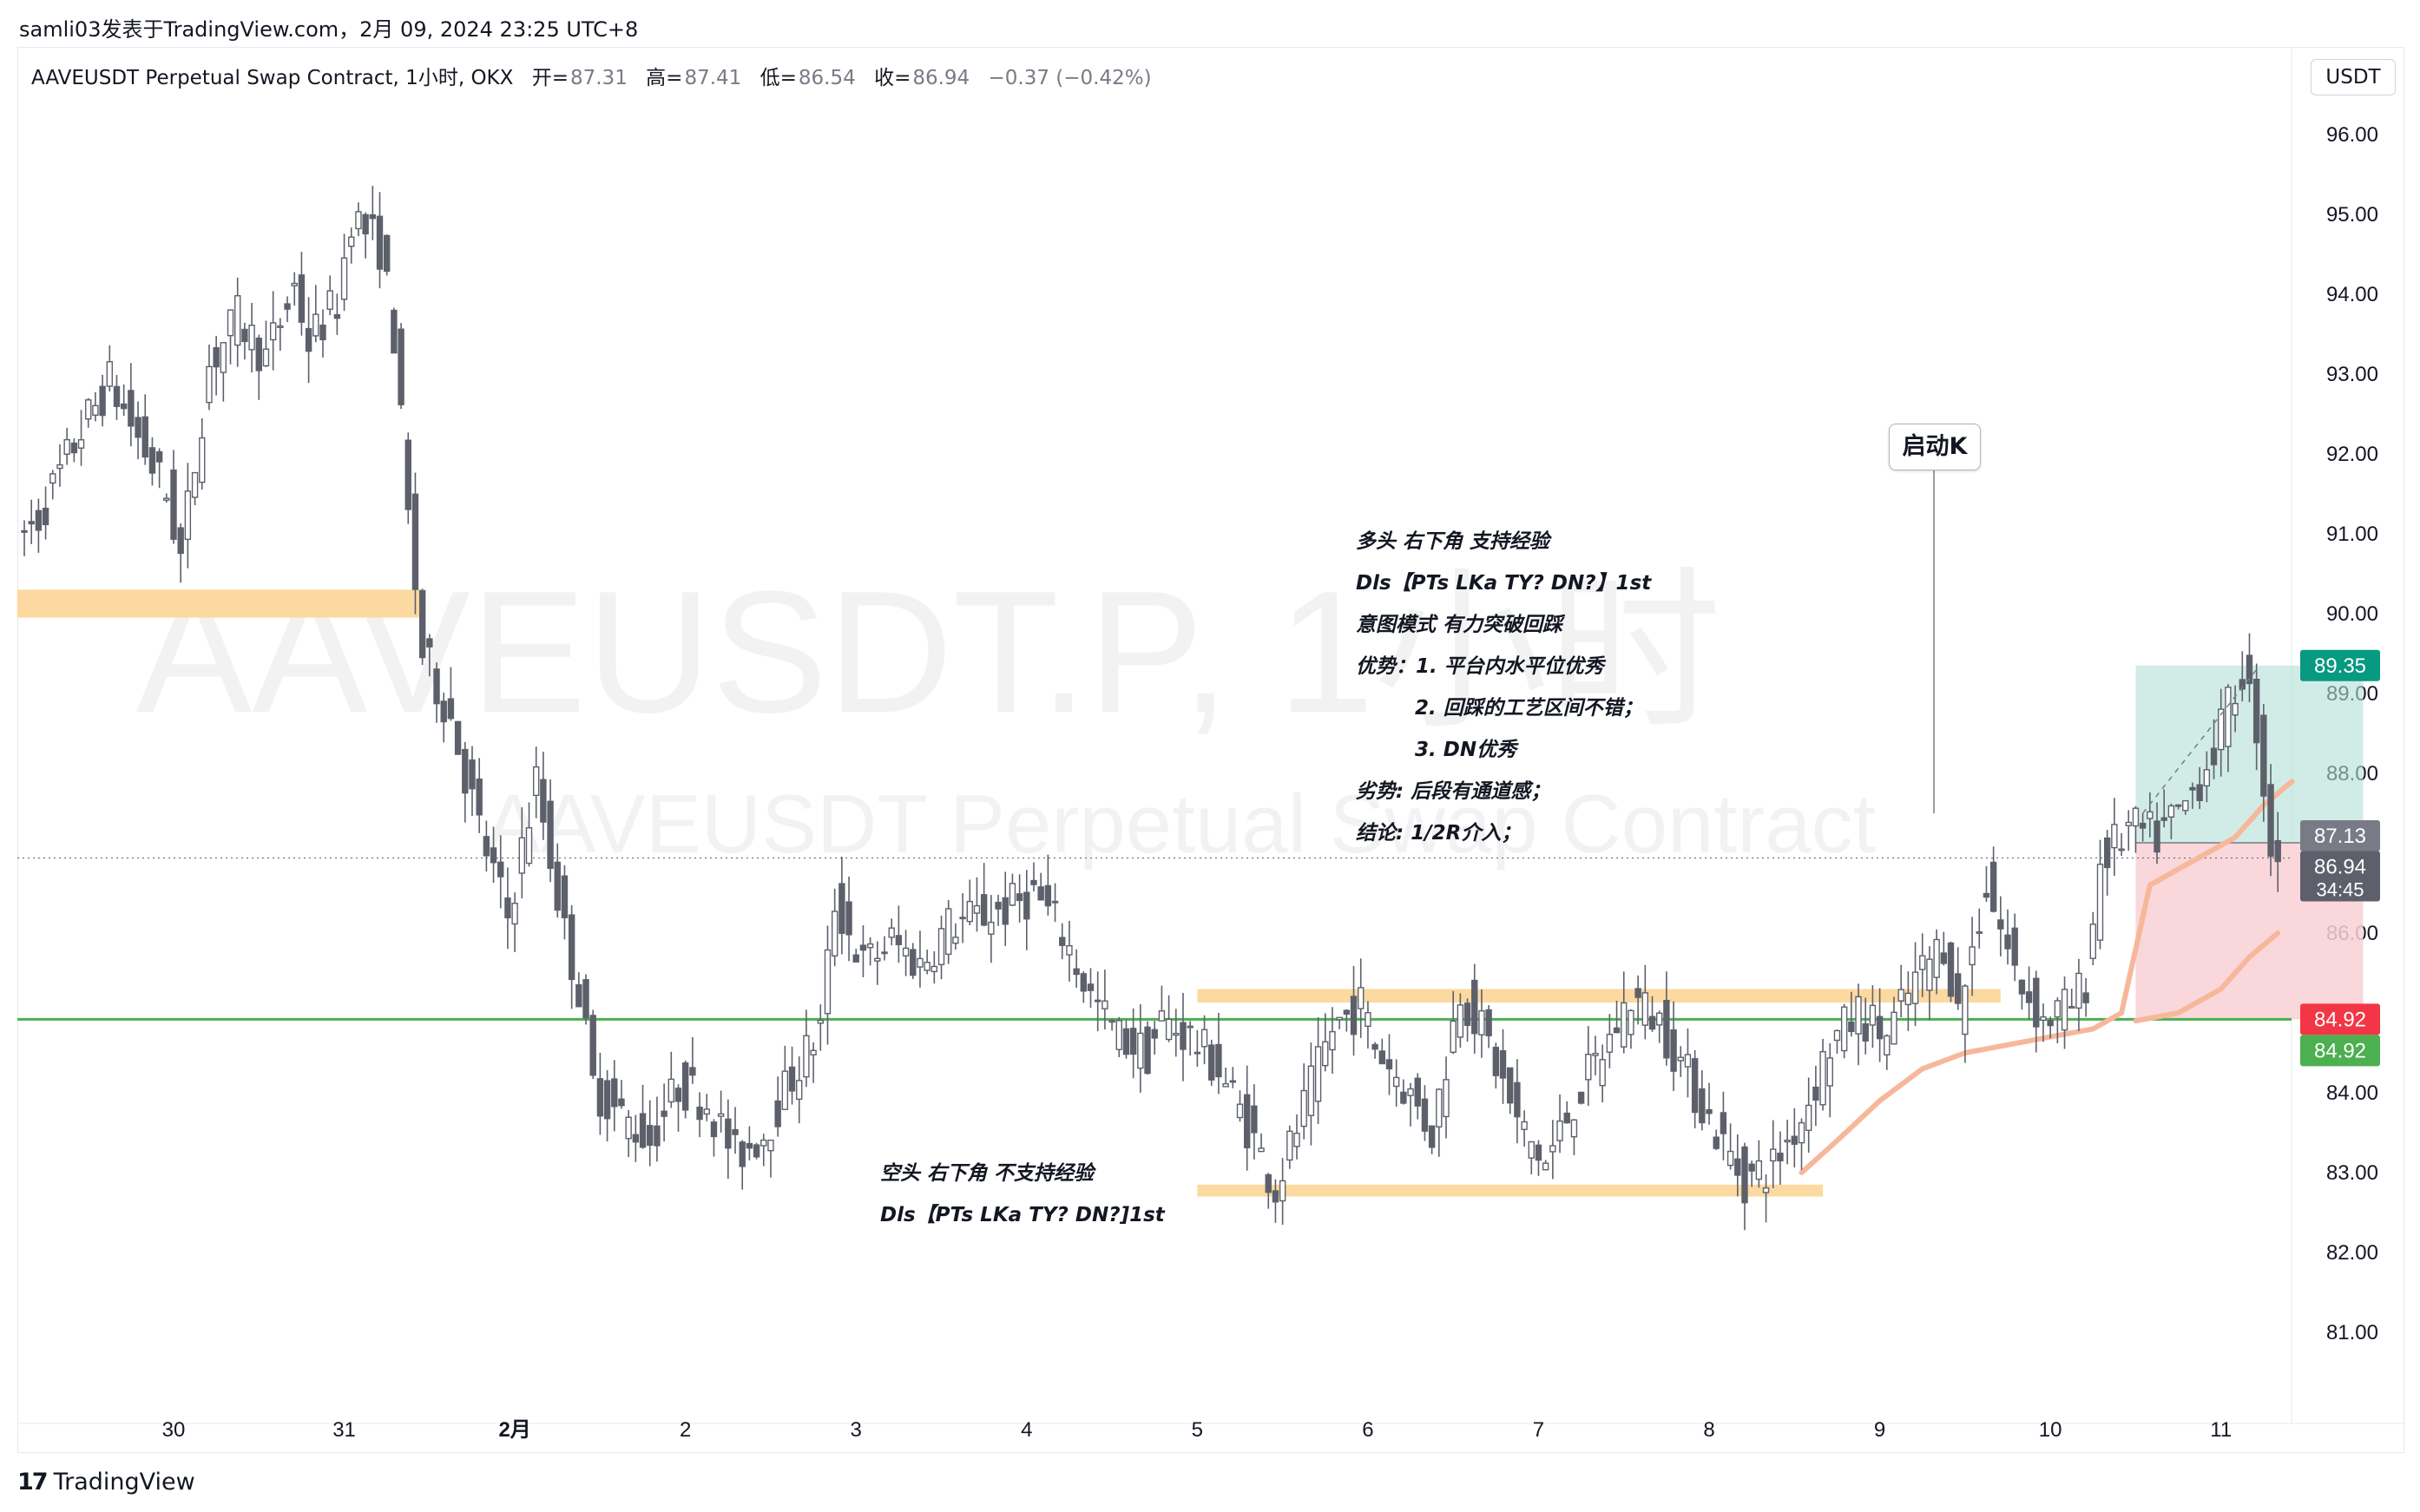  What do you see at coordinates (2340, 867) in the screenshot?
I see `last-price-text: 86.94` at bounding box center [2340, 867].